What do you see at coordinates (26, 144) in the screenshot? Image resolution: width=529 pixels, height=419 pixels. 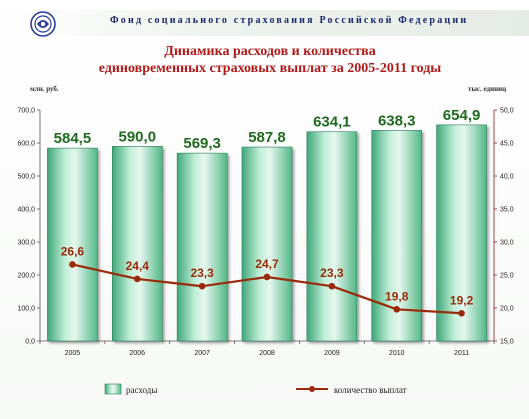 I see `left-tick-label: 600,0` at bounding box center [26, 144].